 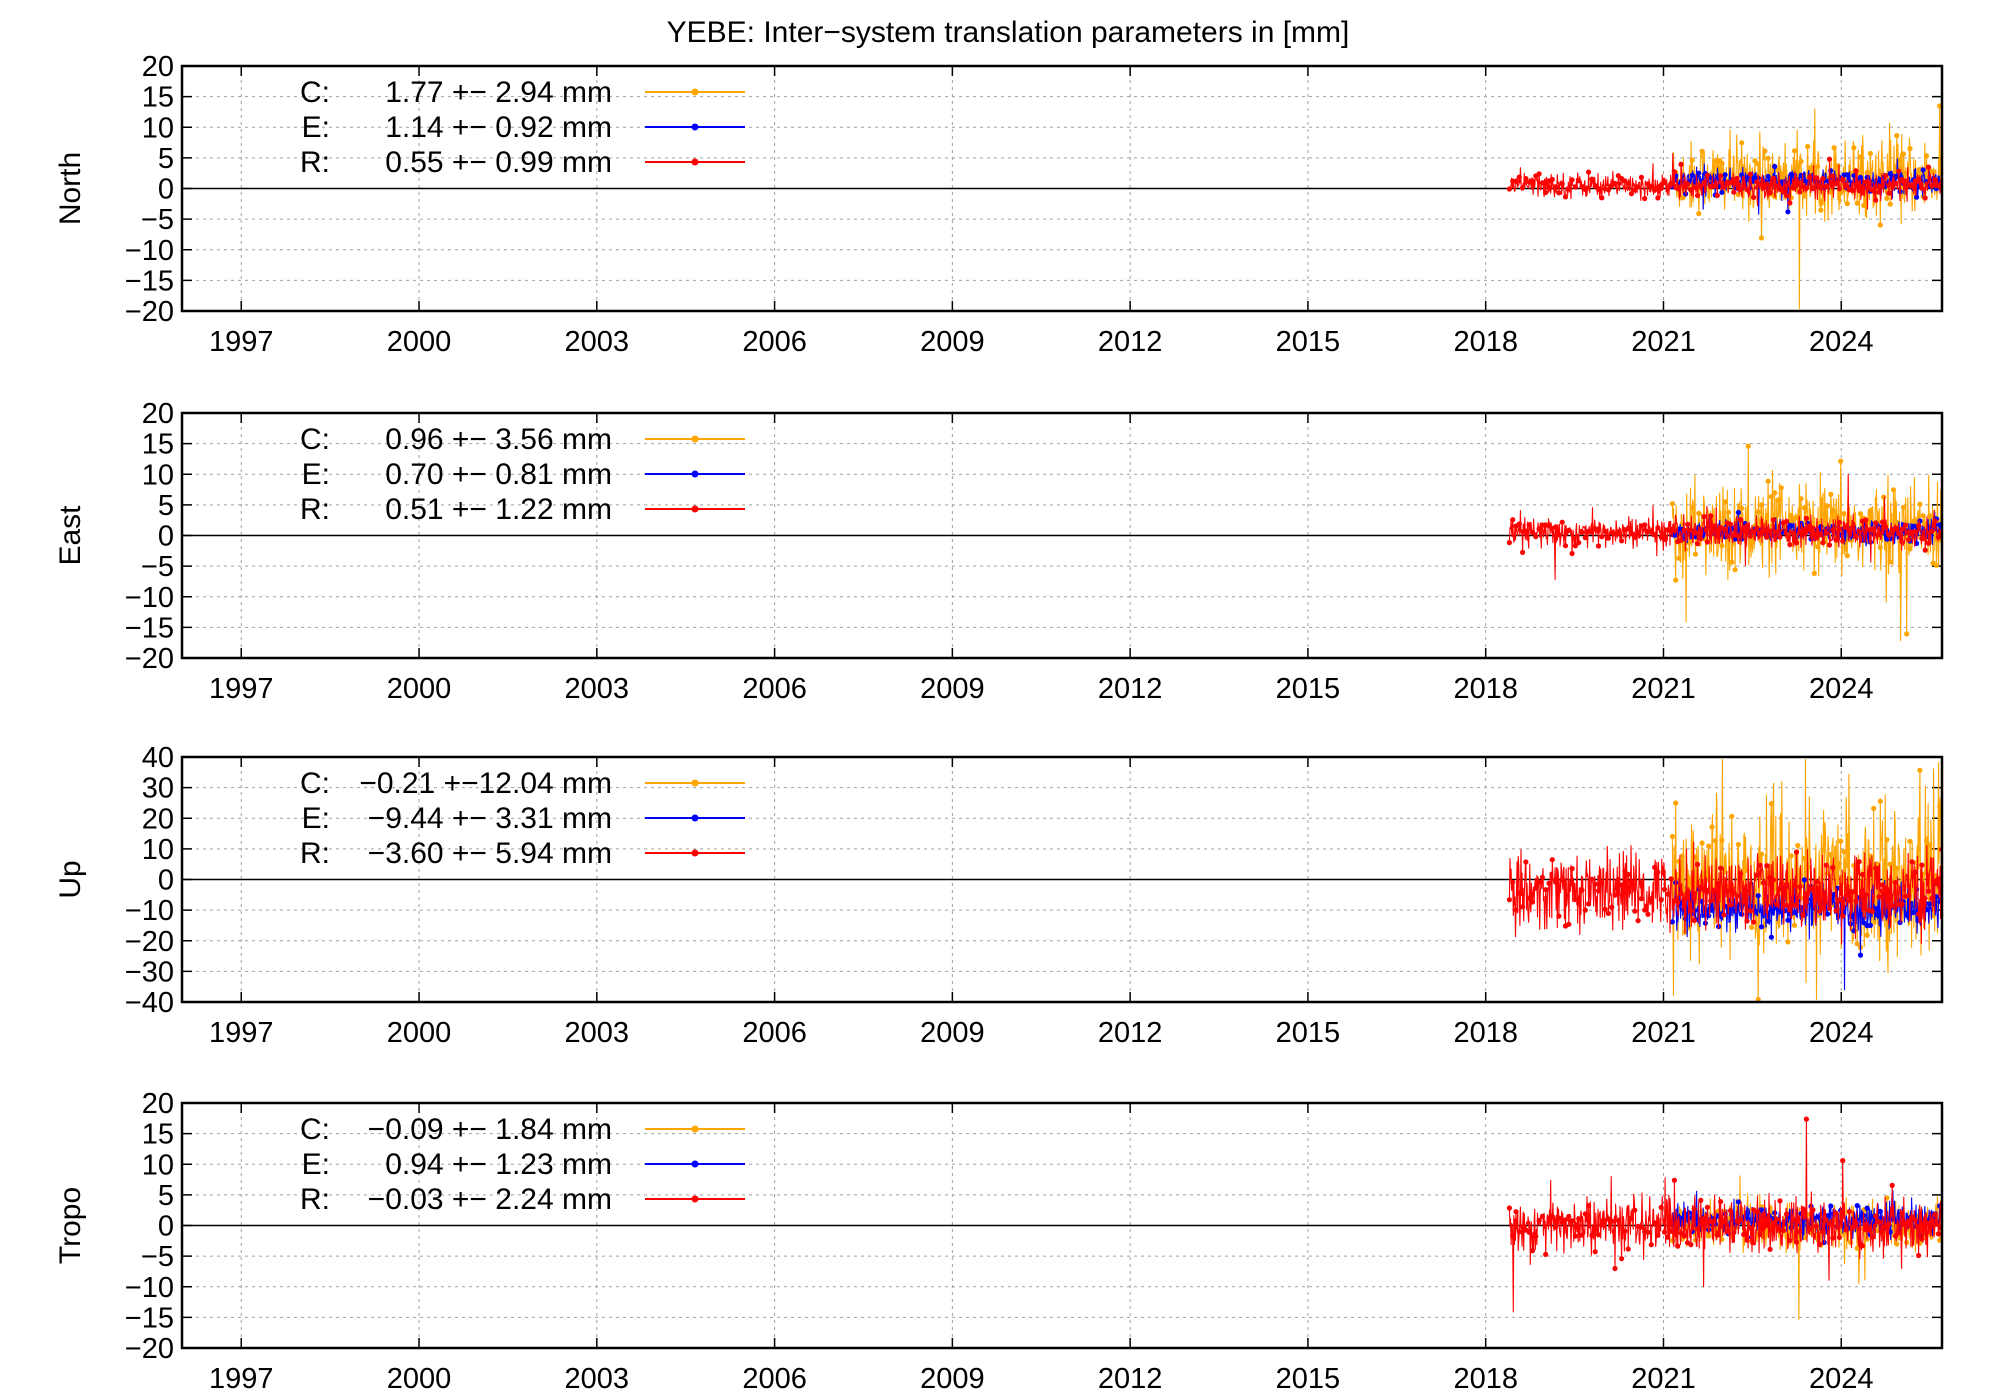 What do you see at coordinates (166, 1196) in the screenshot?
I see `y-tick-label: 5` at bounding box center [166, 1196].